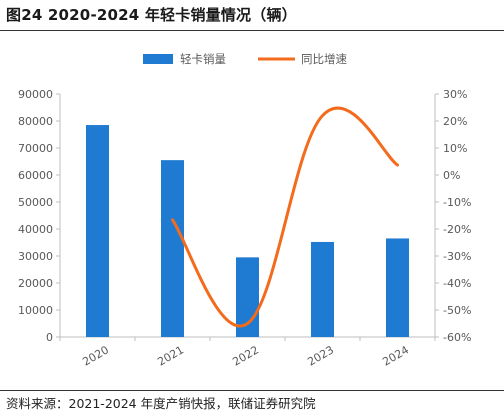  Describe the element at coordinates (158, 59) in the screenshot. I see `legend-bar-swatch` at that location.